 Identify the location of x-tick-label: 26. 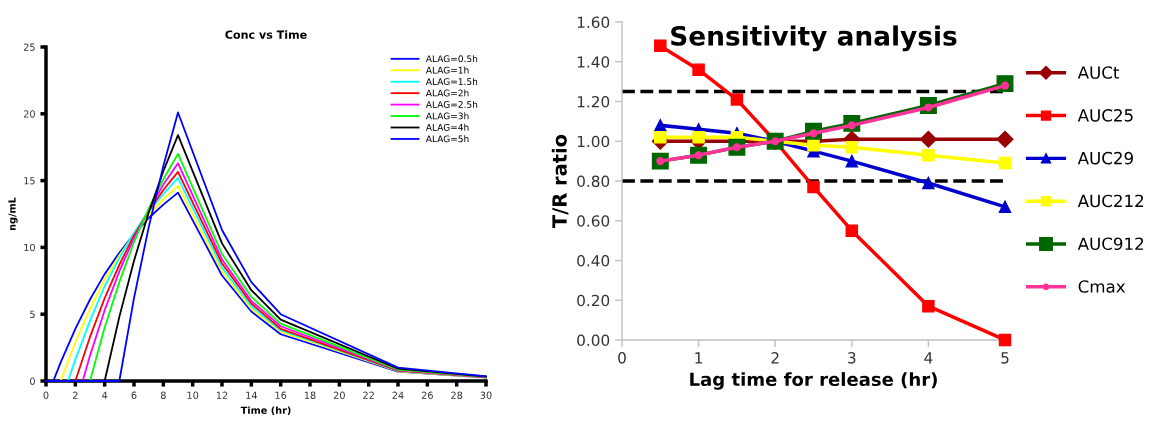
(427, 395).